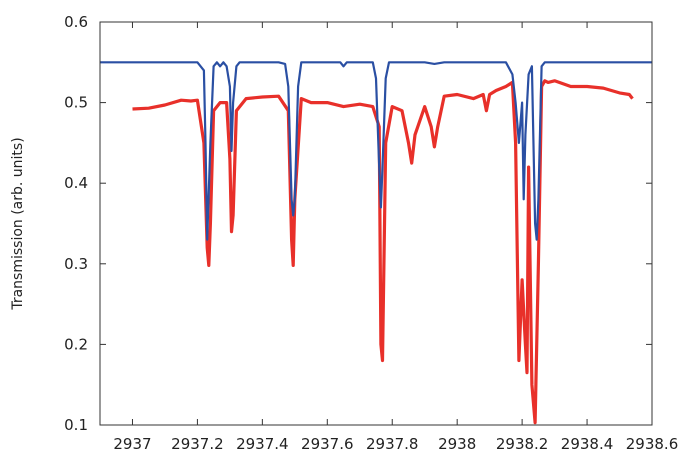  I want to click on y-tick-label: 0.5, so click(76, 103).